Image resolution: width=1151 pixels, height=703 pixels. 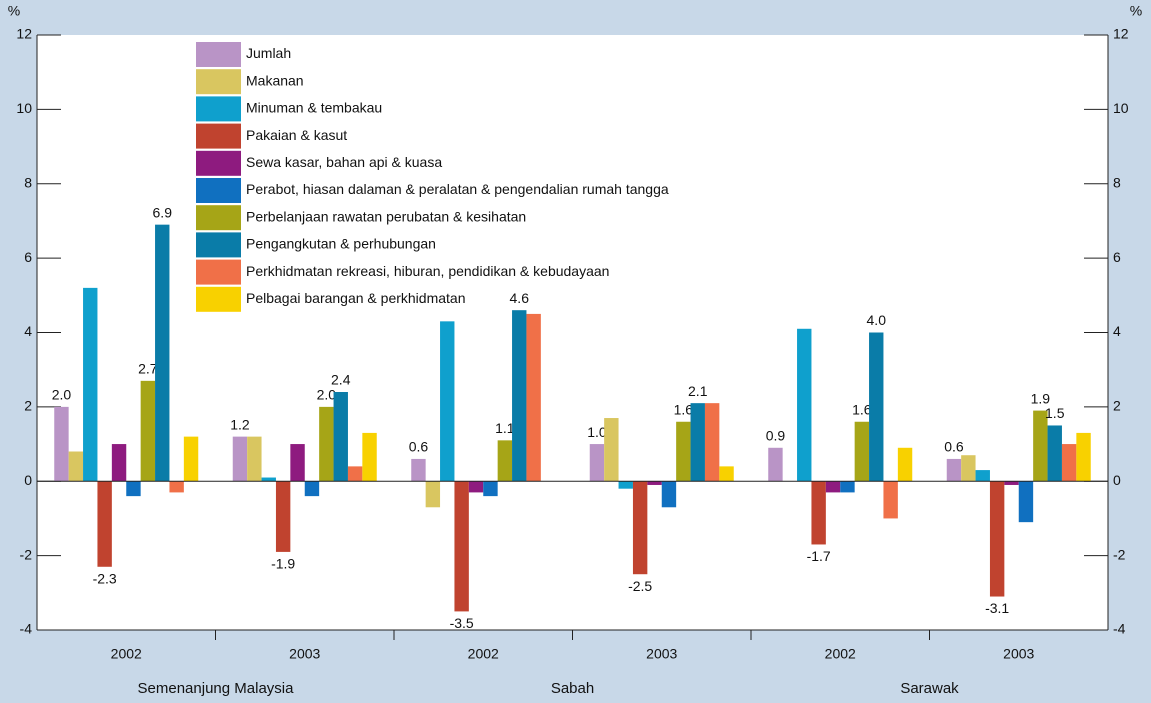 I want to click on value-label: 1.9, so click(x=1041, y=398).